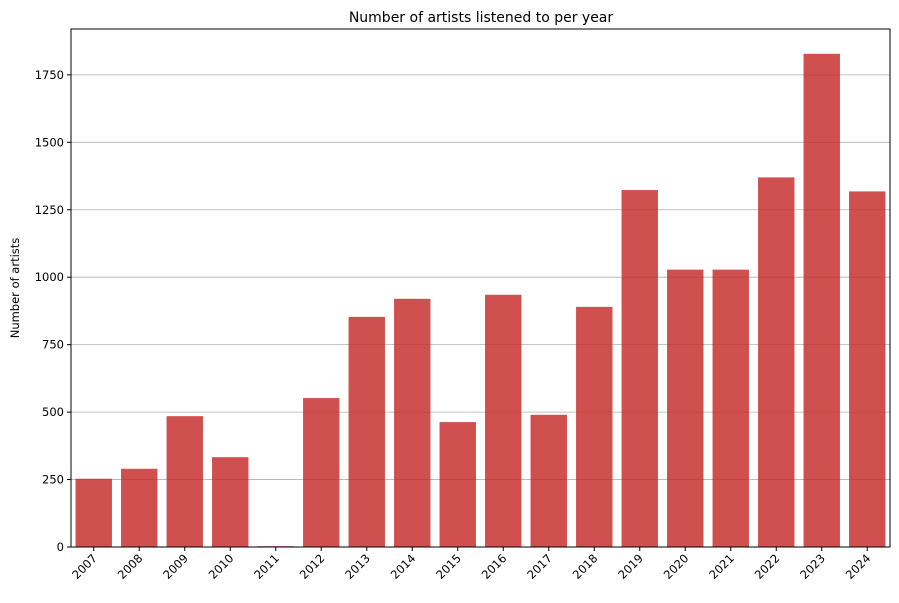 The image size is (899, 603). I want to click on y-tick-label: 500, so click(53, 412).